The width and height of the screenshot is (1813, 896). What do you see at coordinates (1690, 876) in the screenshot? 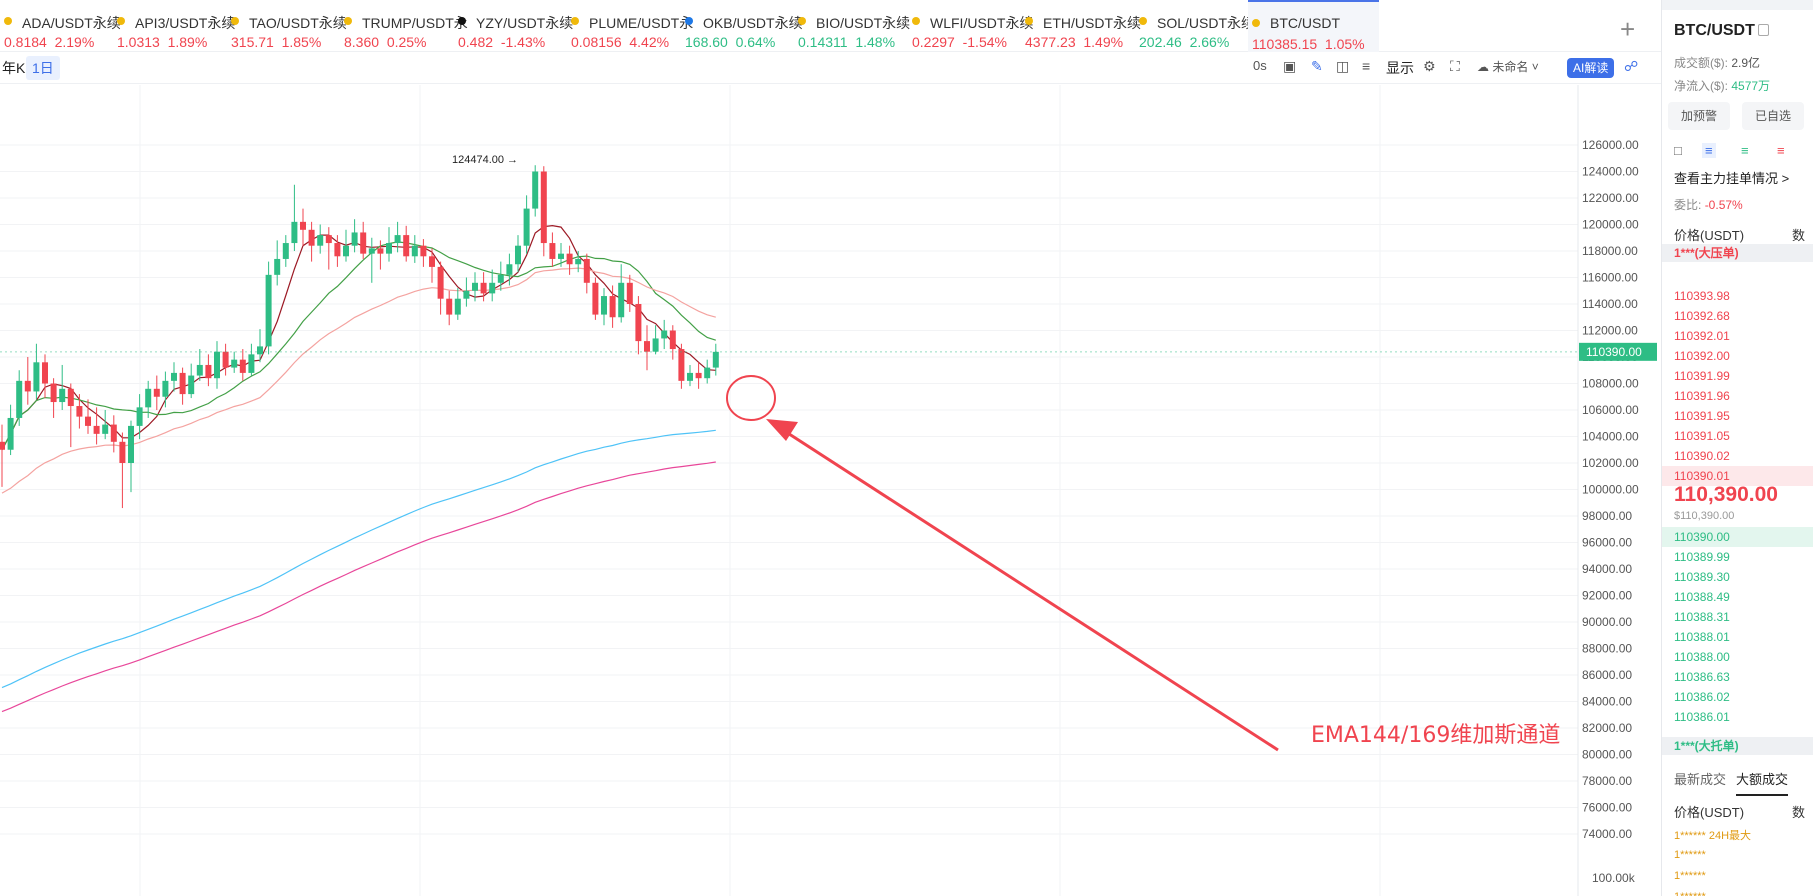
I see `trade-row: 1******` at bounding box center [1690, 876].